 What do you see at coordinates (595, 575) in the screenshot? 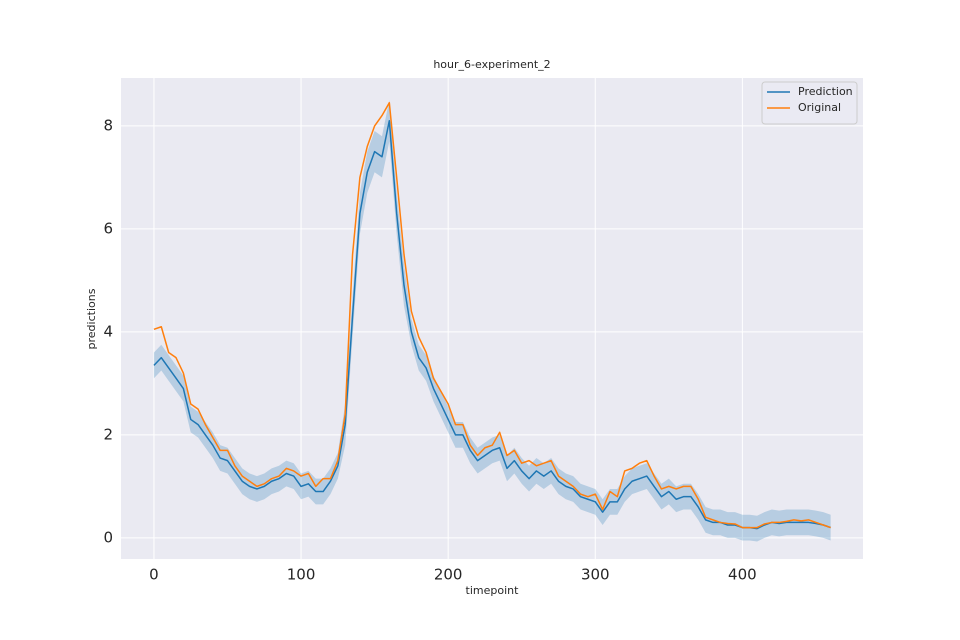
I see `x-tick-label: 300` at bounding box center [595, 575].